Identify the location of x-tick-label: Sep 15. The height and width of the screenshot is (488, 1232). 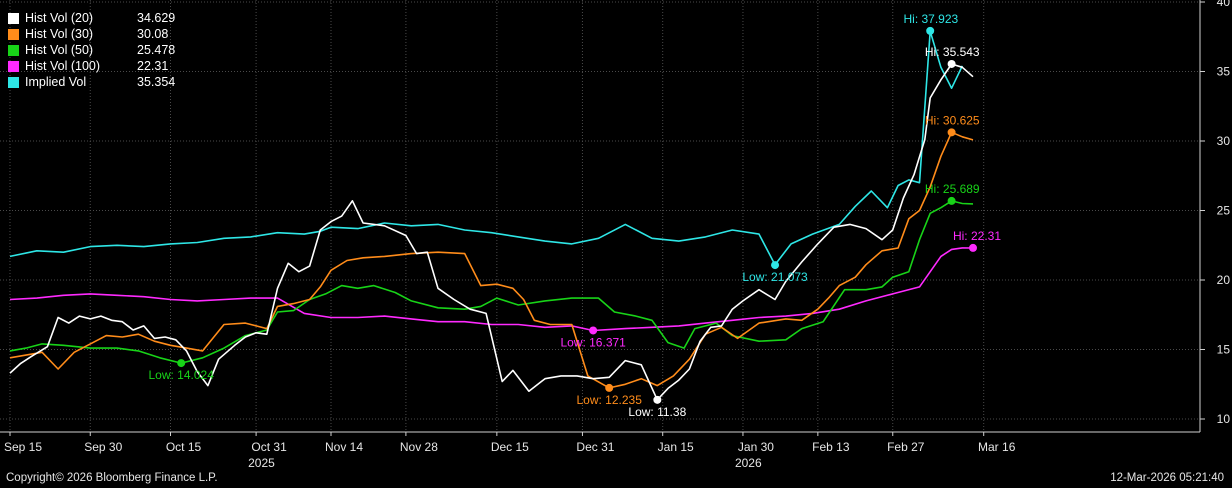
(23, 447).